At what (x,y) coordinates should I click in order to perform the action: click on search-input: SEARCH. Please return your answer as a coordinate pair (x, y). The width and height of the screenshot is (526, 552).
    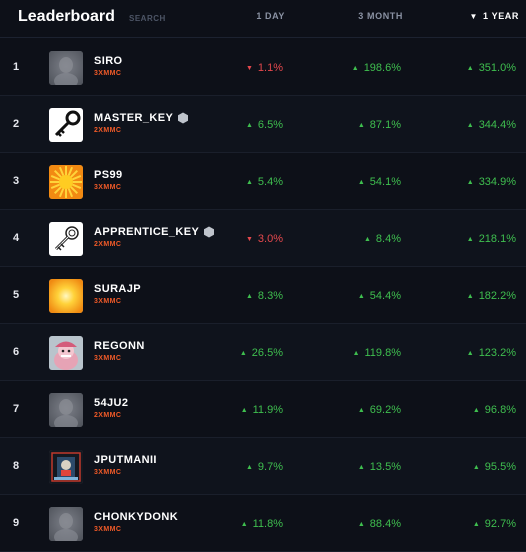
    Looking at the image, I should click on (147, 18).